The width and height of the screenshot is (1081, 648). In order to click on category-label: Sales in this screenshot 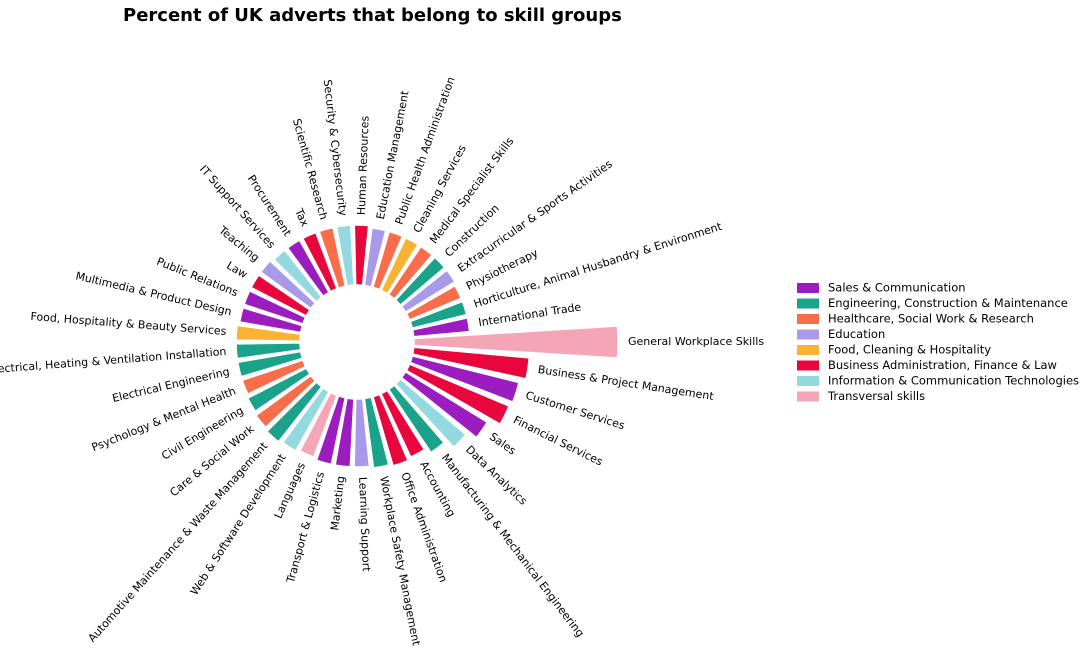, I will do `click(503, 444)`.